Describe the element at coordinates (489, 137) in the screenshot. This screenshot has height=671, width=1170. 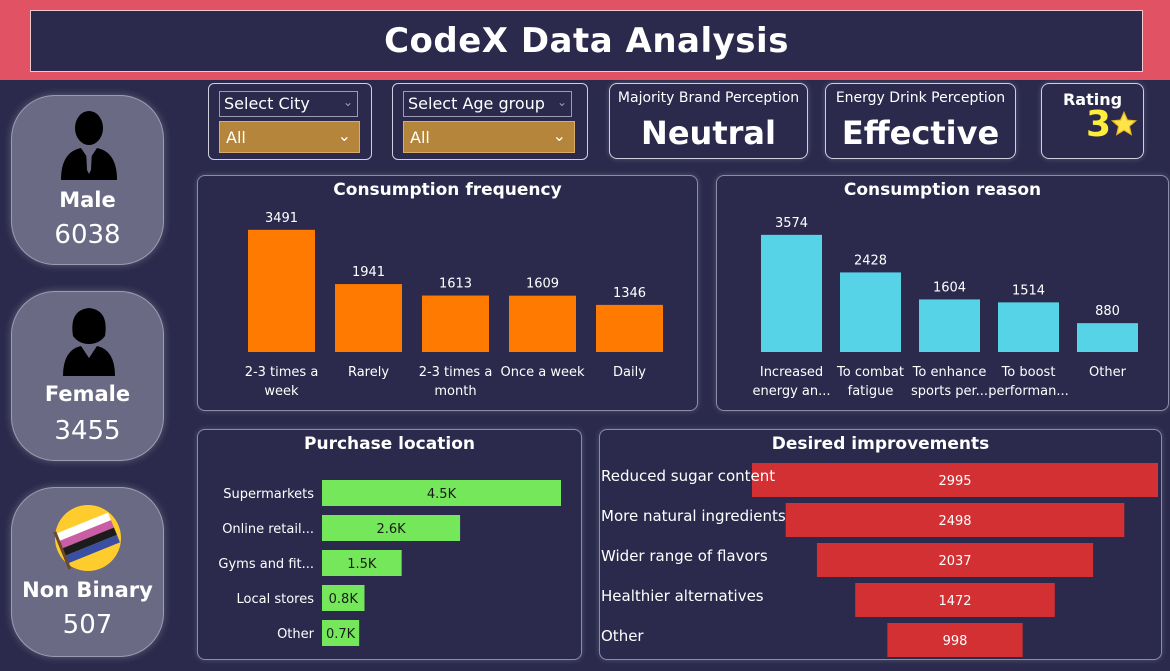
I see `age-select: All ⌄` at that location.